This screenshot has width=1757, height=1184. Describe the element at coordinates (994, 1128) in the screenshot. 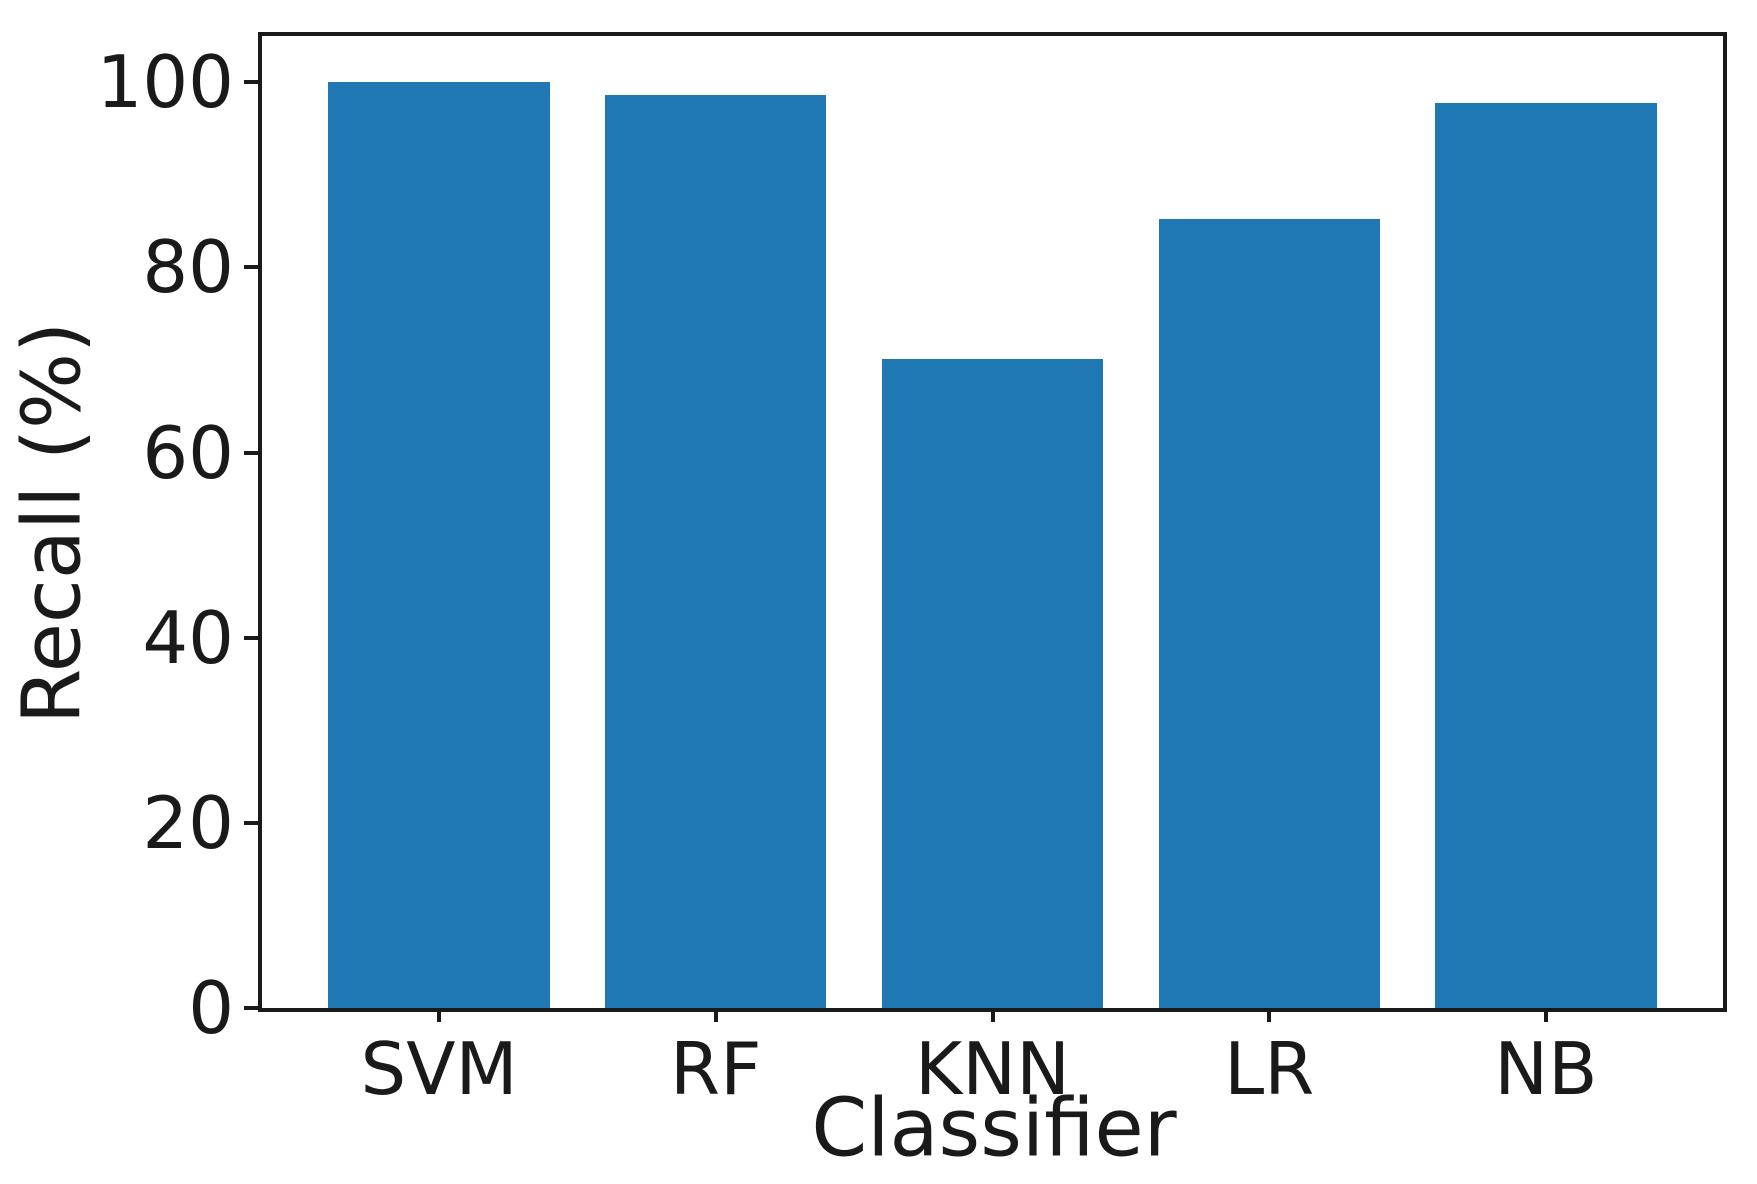

I see `x-axis-label: Classifier` at that location.